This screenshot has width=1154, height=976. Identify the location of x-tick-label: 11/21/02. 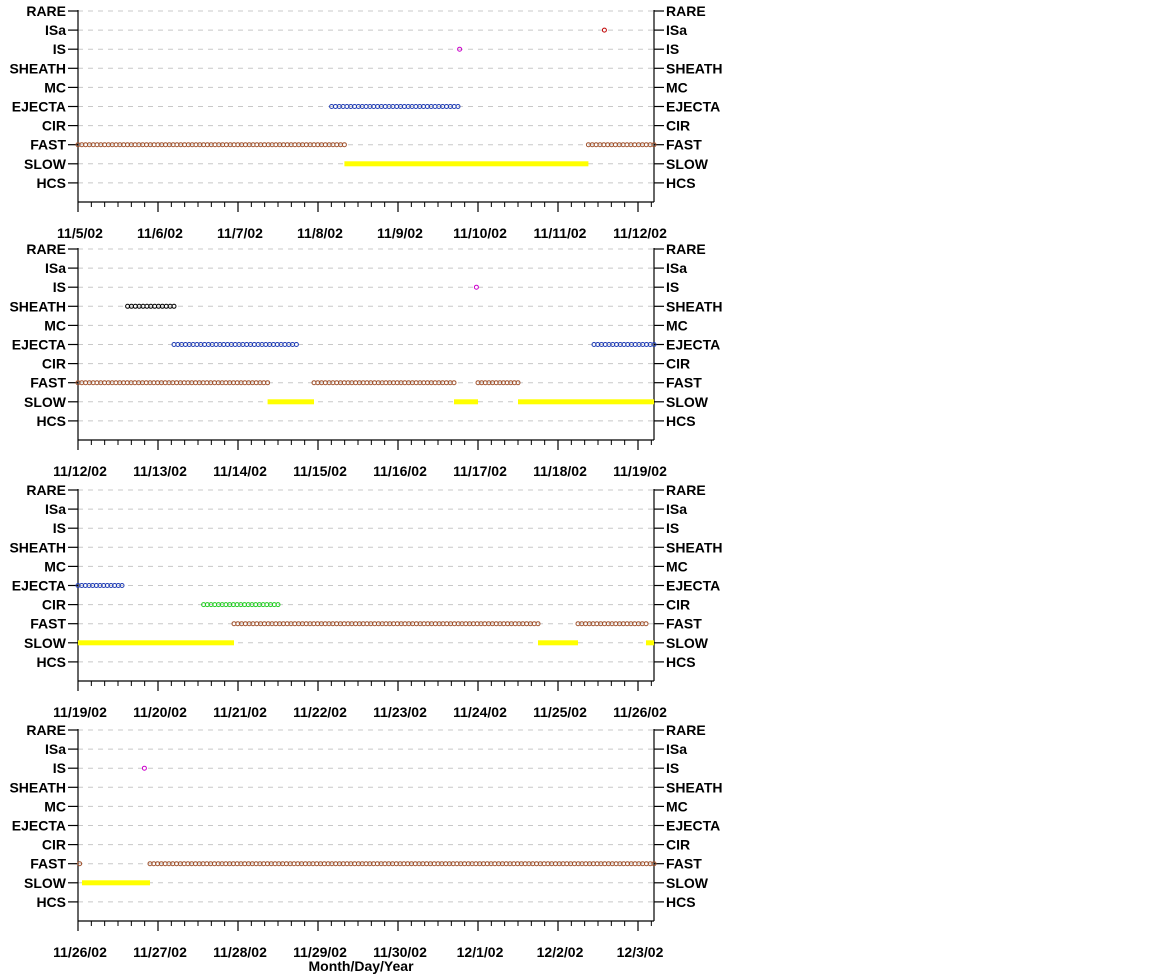
(240, 712).